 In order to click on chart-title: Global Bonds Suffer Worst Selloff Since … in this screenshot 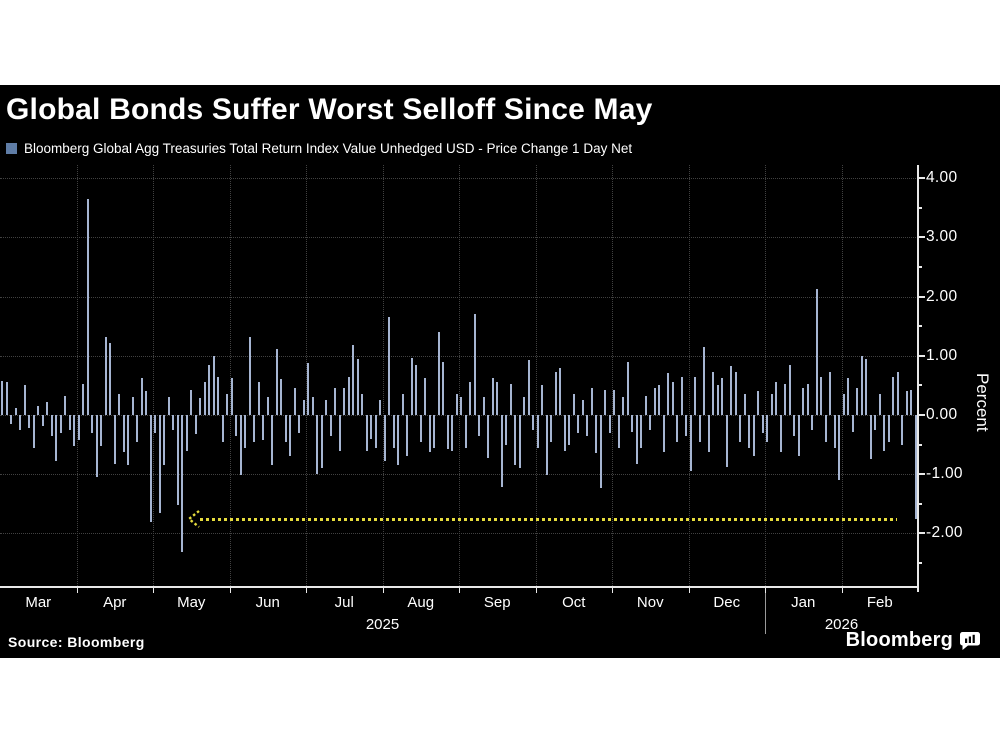, I will do `click(329, 109)`.